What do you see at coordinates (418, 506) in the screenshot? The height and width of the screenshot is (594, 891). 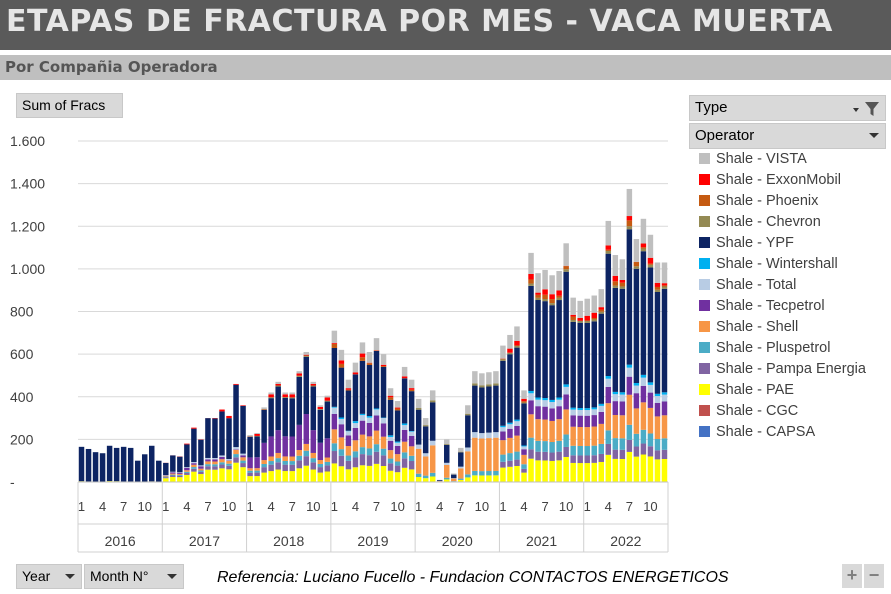 I see `x-tick-label: 1` at bounding box center [418, 506].